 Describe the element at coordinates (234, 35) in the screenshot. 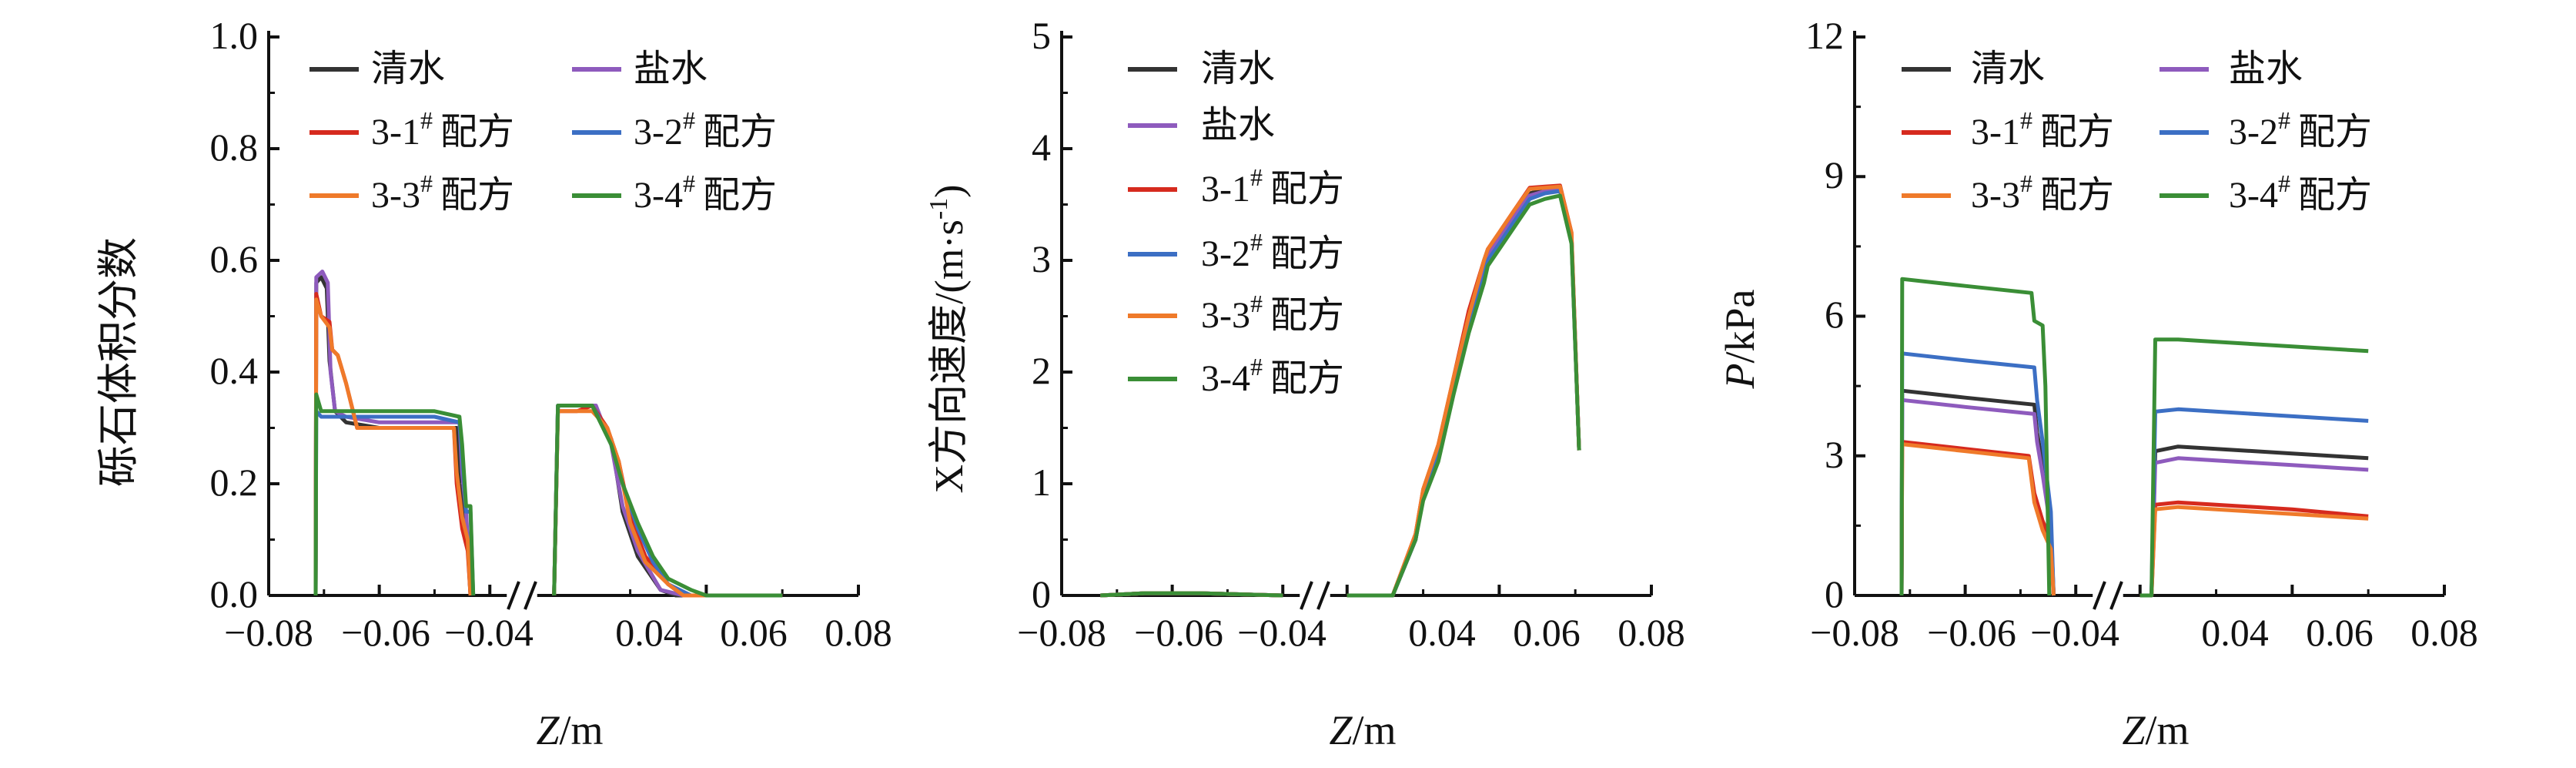

I see `y-tick-label: 1.0` at that location.